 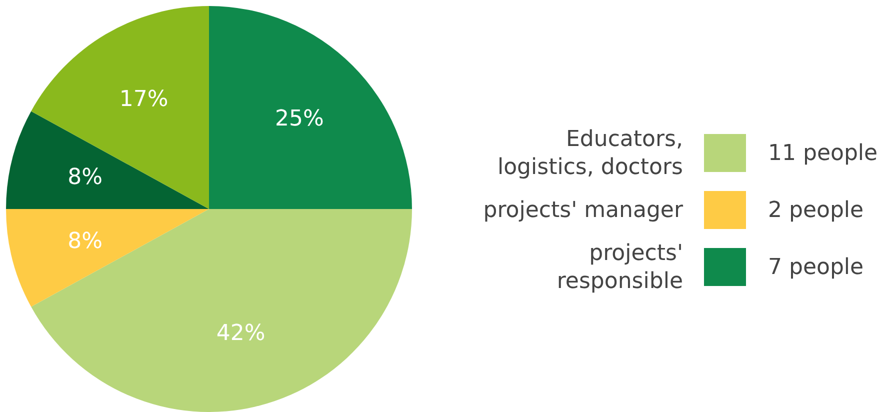 What do you see at coordinates (590, 153) in the screenshot?
I see `legend-label: Educators, logistics, doctors` at bounding box center [590, 153].